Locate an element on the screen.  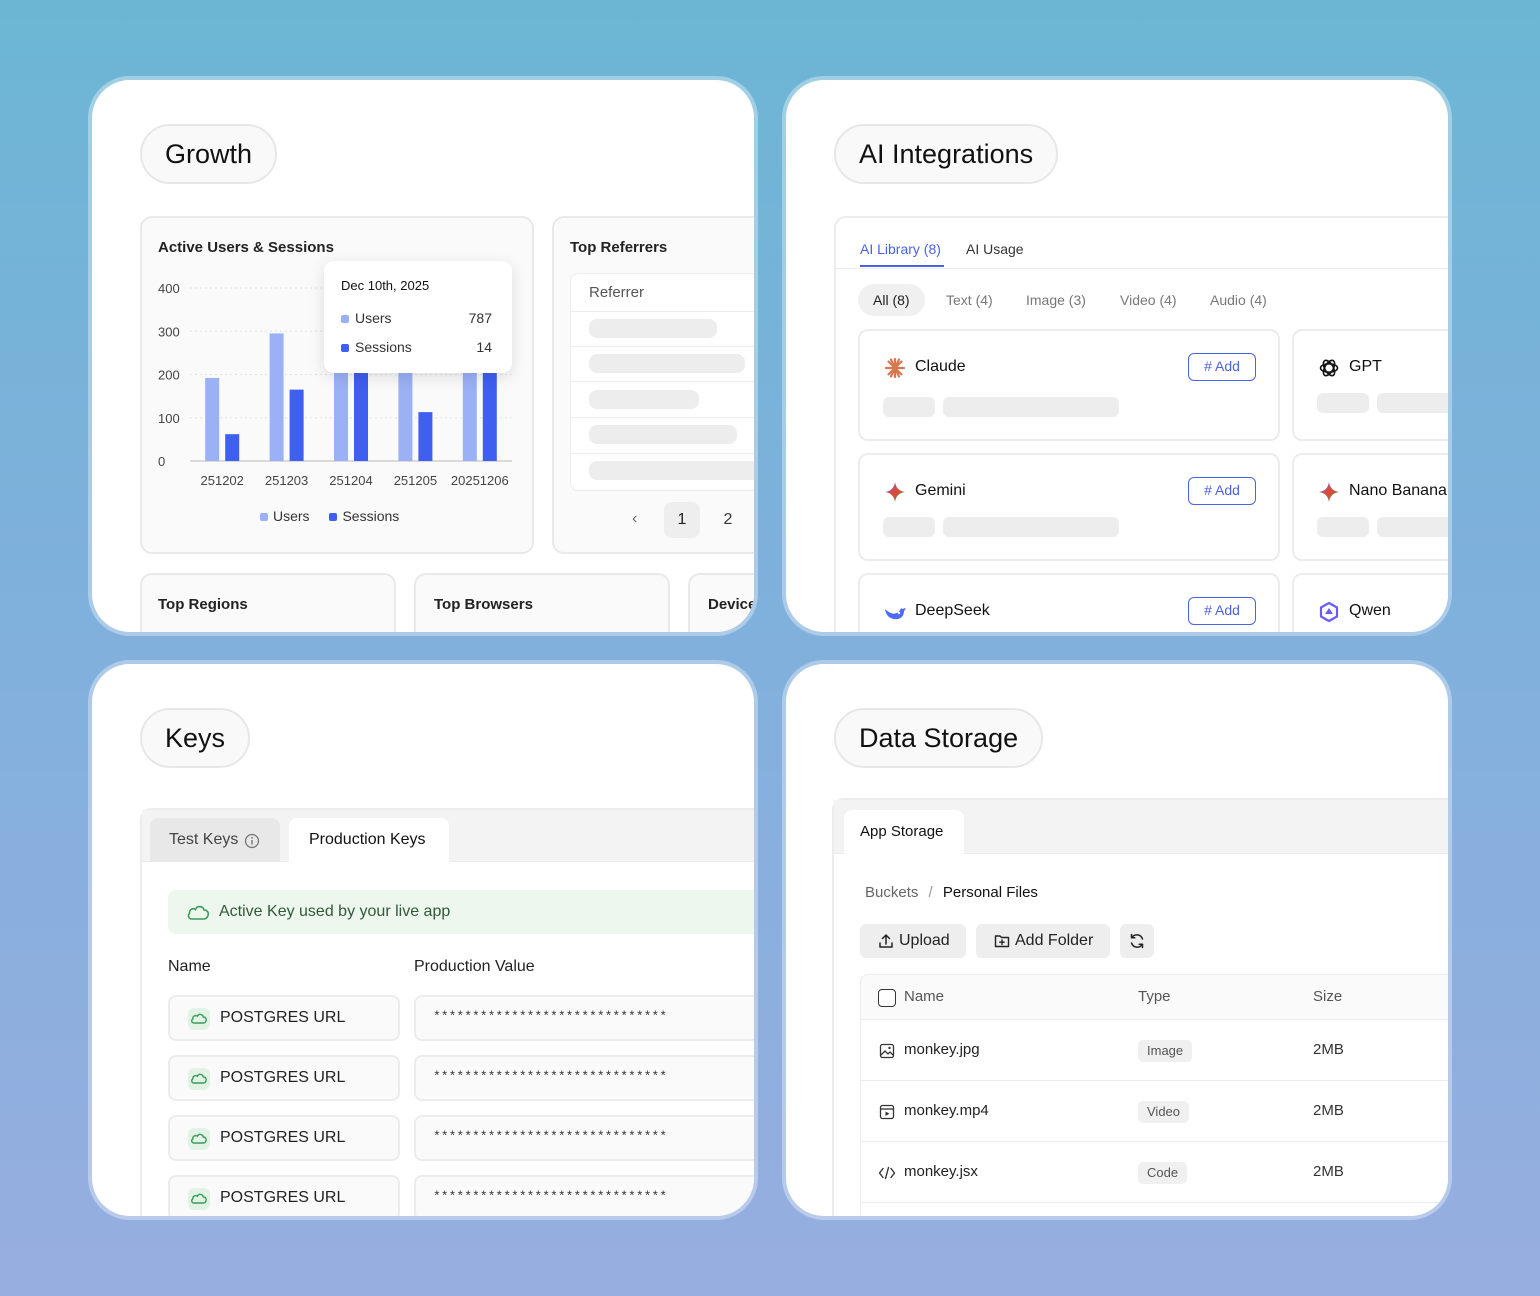
gemini-icon is located at coordinates (1329, 492).